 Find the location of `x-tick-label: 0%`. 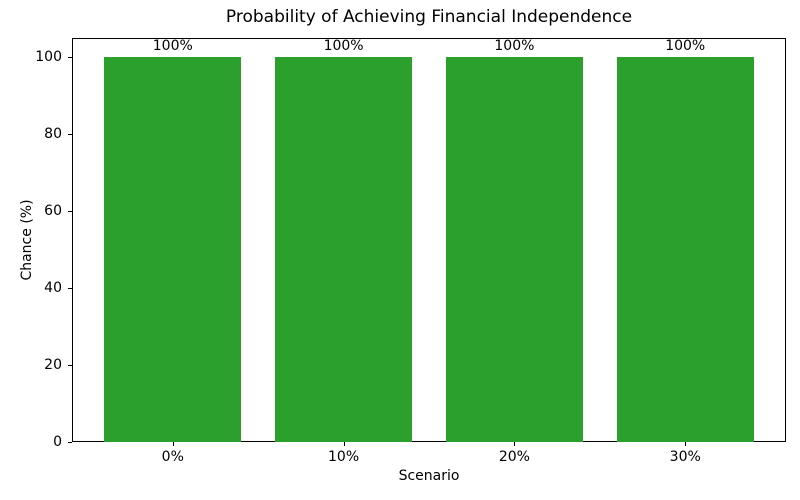

x-tick-label: 0% is located at coordinates (172, 457).